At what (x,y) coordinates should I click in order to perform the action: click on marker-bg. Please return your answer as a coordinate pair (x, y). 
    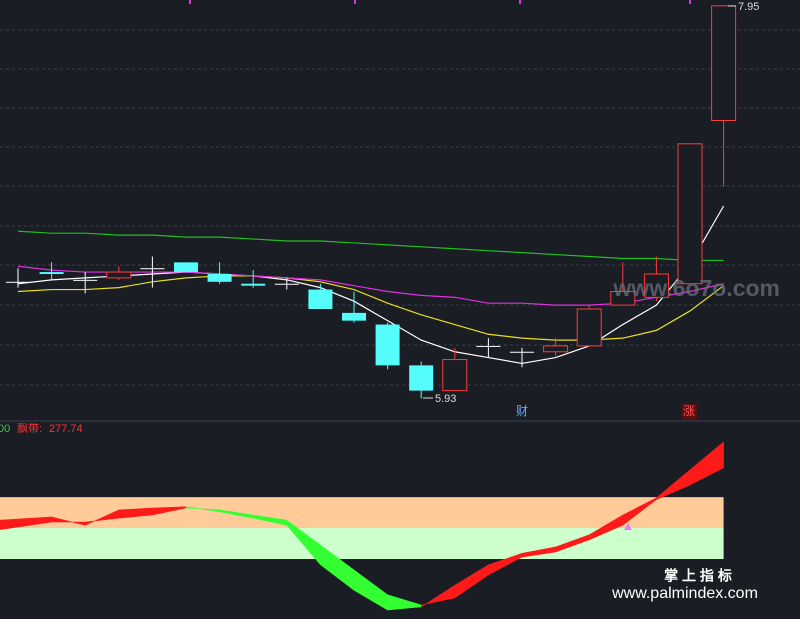
    Looking at the image, I should click on (689, 412).